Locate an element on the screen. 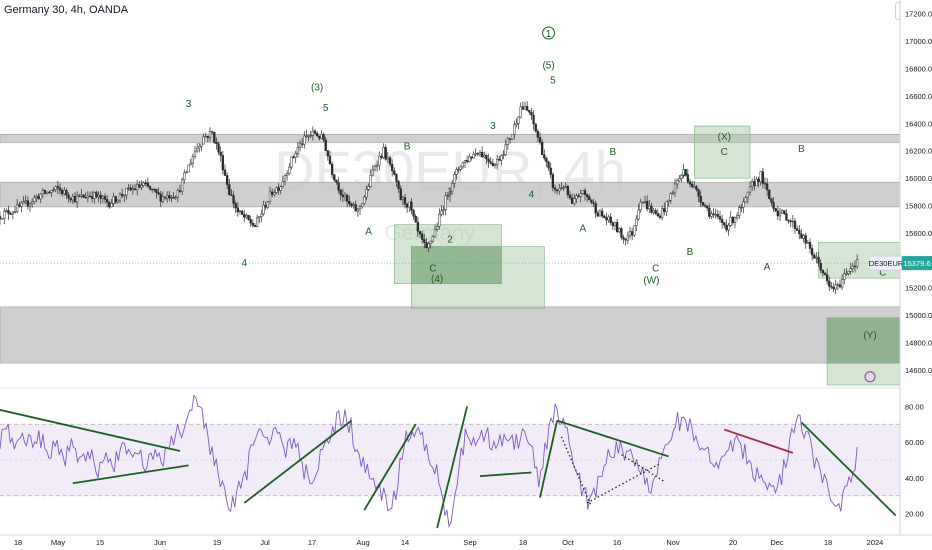  time-tick-3: Jun is located at coordinates (160, 542).